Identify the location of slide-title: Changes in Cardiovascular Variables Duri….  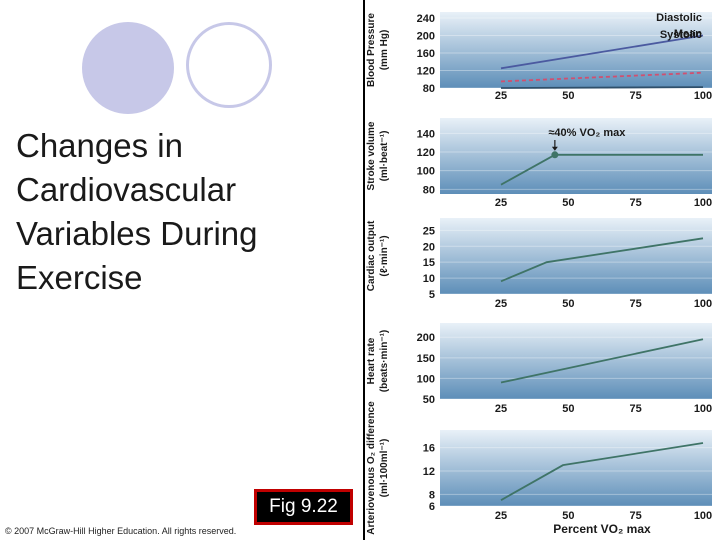
(137, 211).